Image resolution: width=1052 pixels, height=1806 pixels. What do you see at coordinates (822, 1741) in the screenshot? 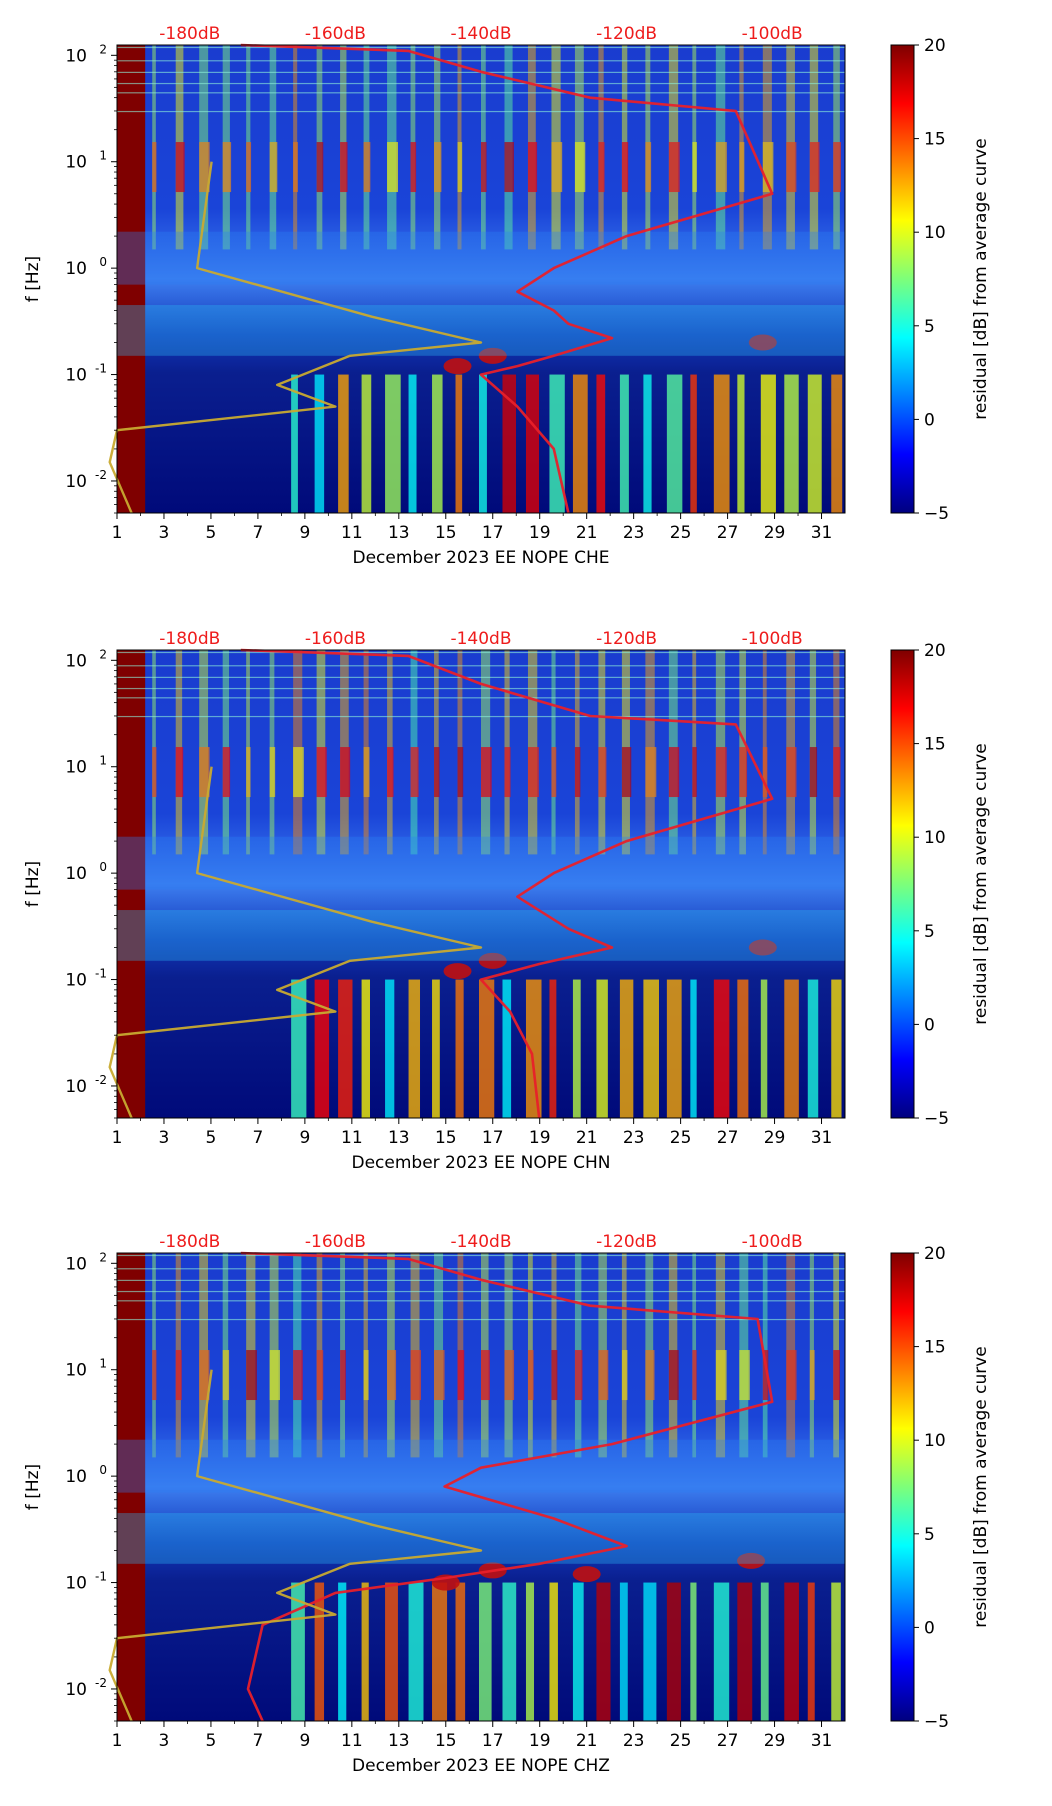
I see `x-tick-label: 31` at bounding box center [822, 1741].